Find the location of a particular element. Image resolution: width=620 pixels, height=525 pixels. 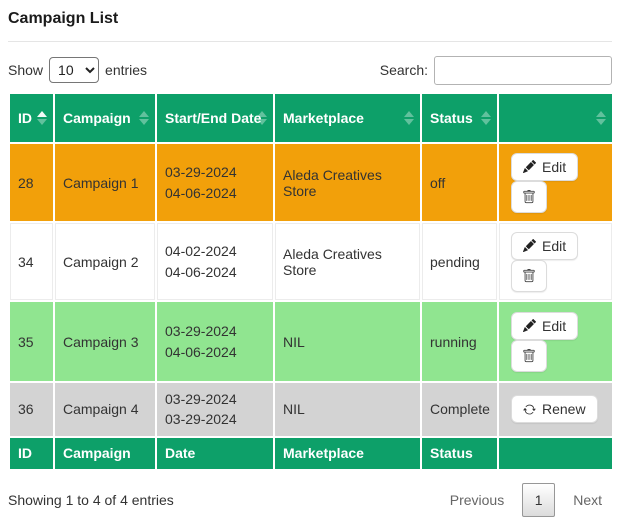

cell-actions: Renew is located at coordinates (555, 409).